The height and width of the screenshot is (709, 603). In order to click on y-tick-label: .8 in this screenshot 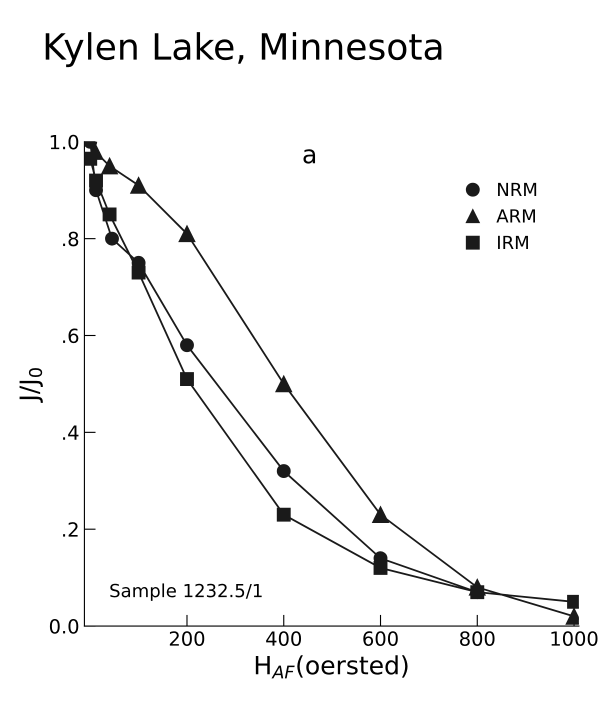, I will do `click(70, 239)`.